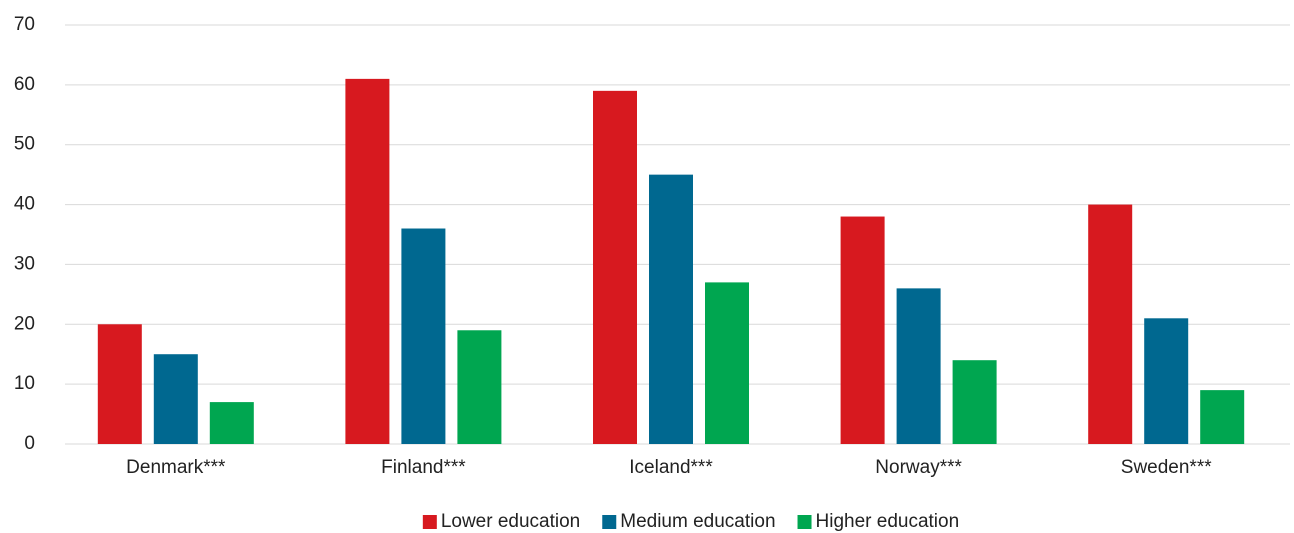 The image size is (1294, 533). What do you see at coordinates (24, 204) in the screenshot?
I see `y-tick-label: 40` at bounding box center [24, 204].